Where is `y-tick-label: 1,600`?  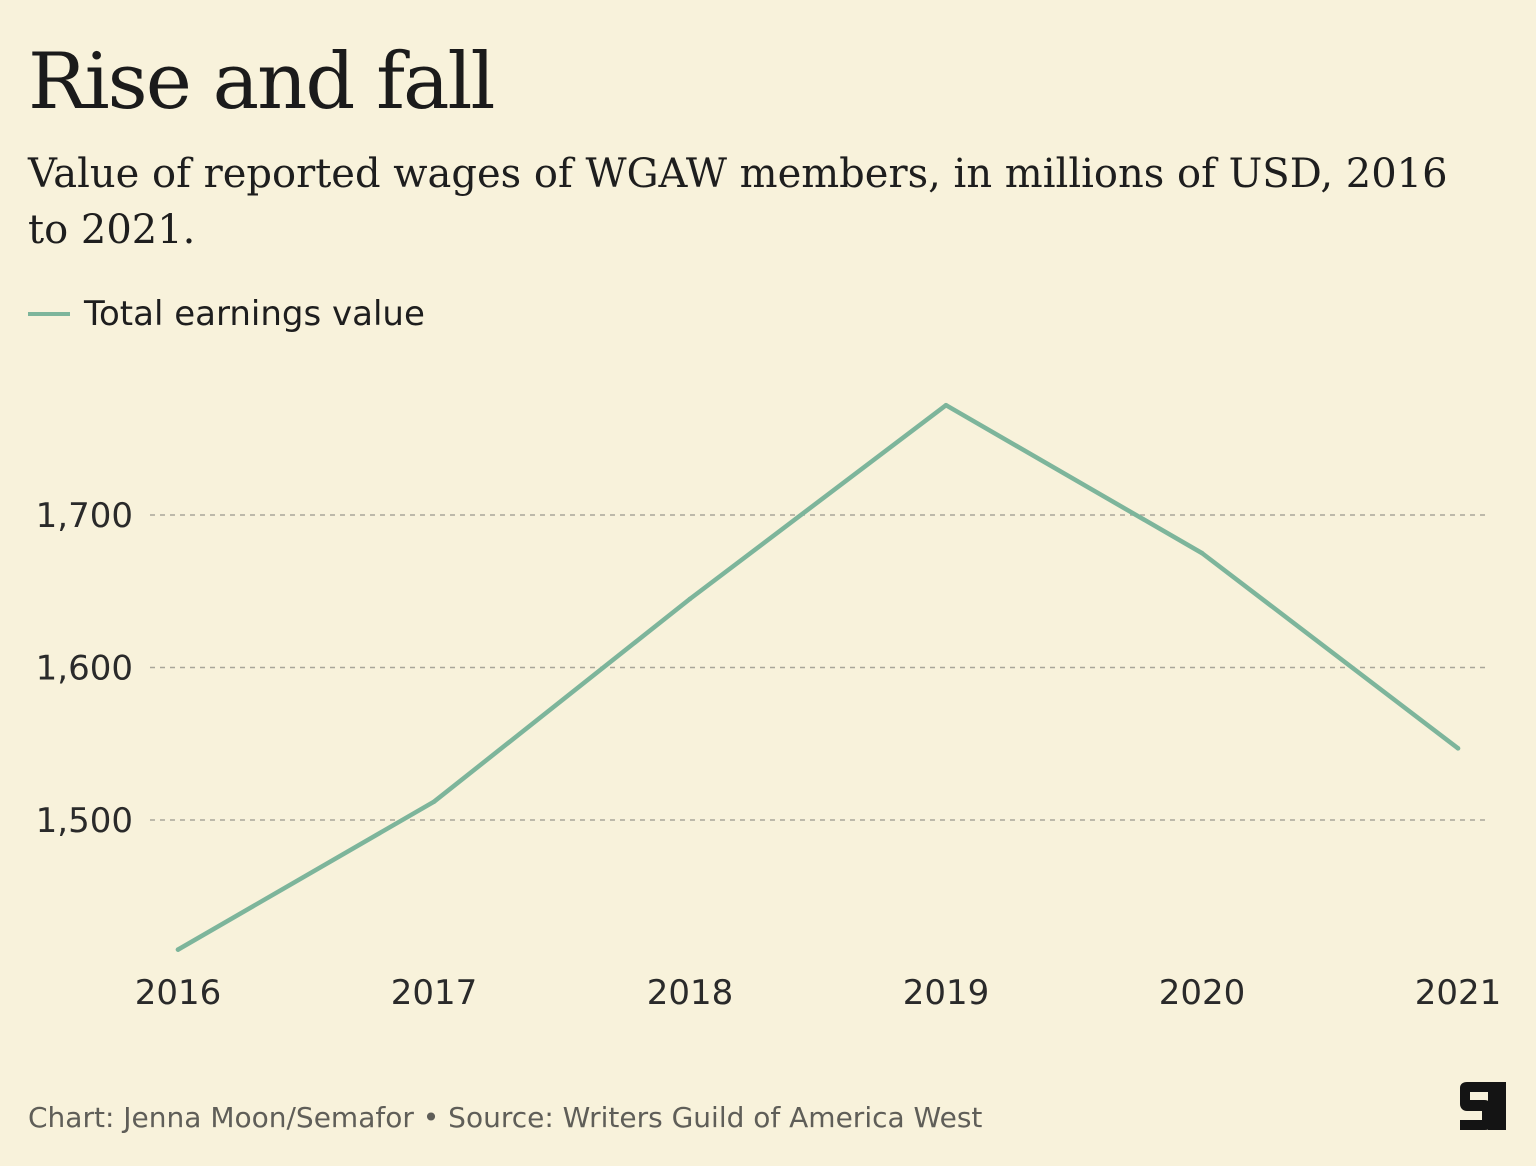 y-tick-label: 1,600 is located at coordinates (84, 669).